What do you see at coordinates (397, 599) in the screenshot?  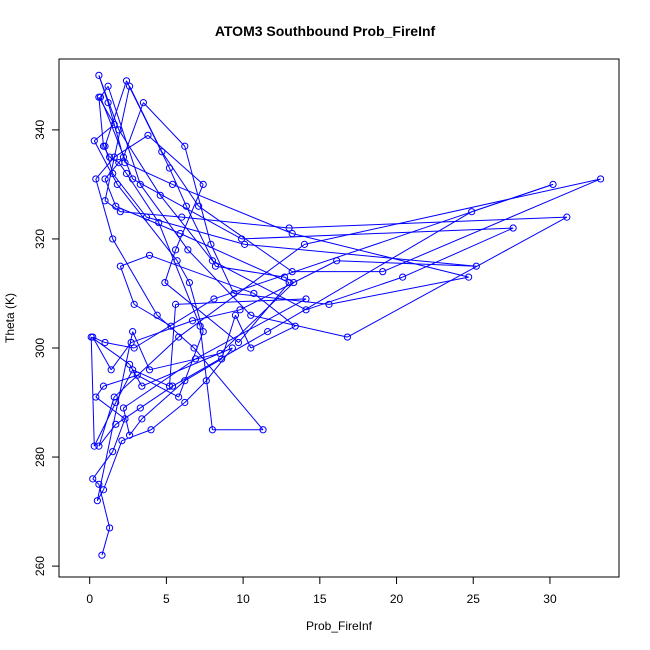 I see `x-tick-label: 20` at bounding box center [397, 599].